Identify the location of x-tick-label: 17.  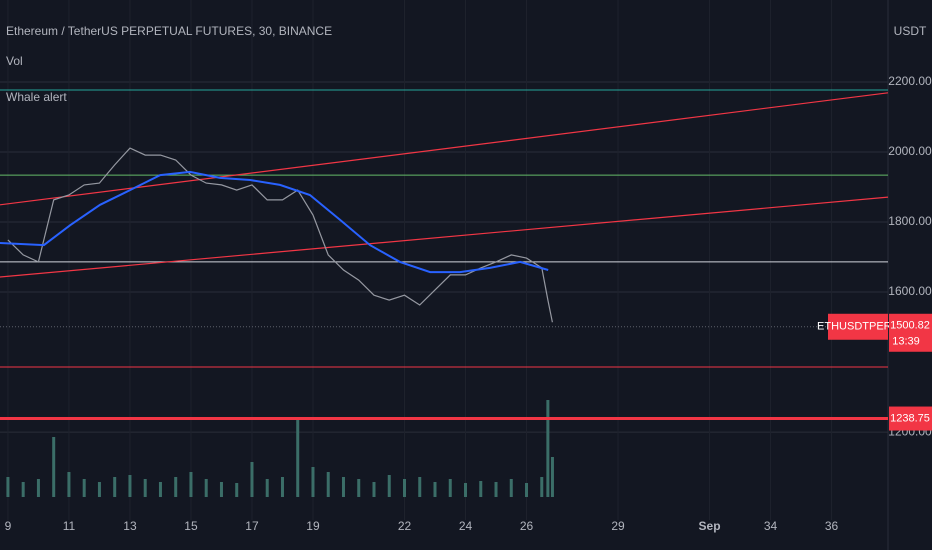
(252, 526).